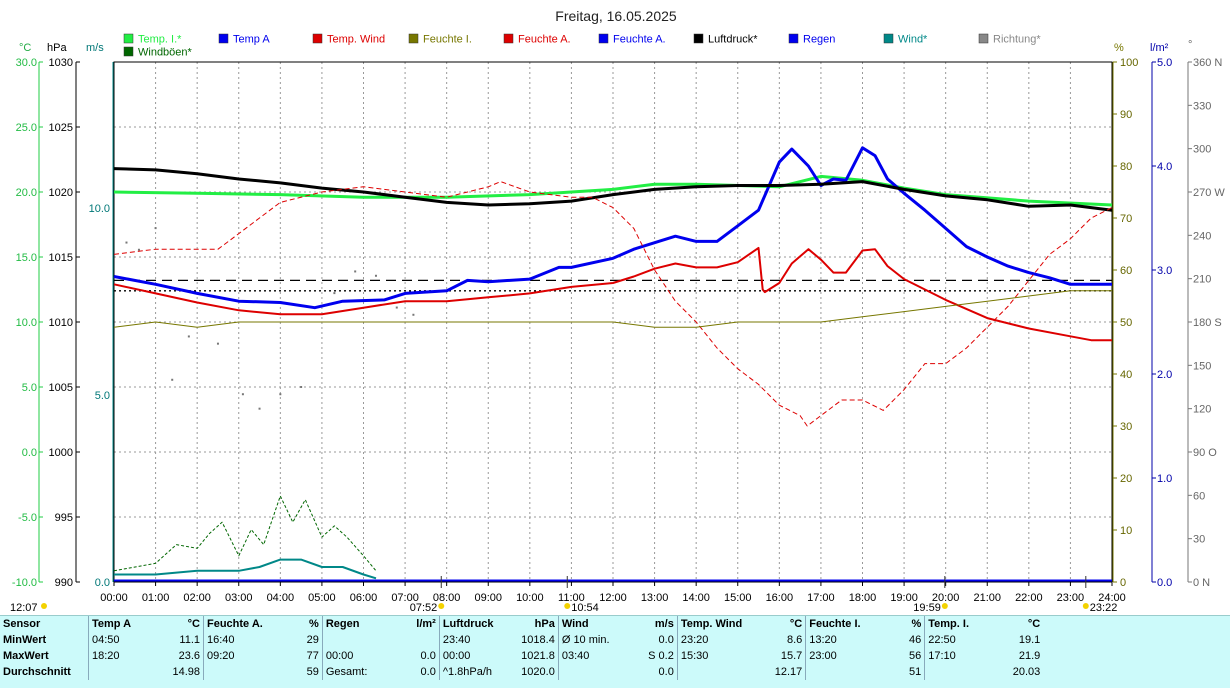  Describe the element at coordinates (915, 672) in the screenshot. I see `stats-cell: 51` at that location.